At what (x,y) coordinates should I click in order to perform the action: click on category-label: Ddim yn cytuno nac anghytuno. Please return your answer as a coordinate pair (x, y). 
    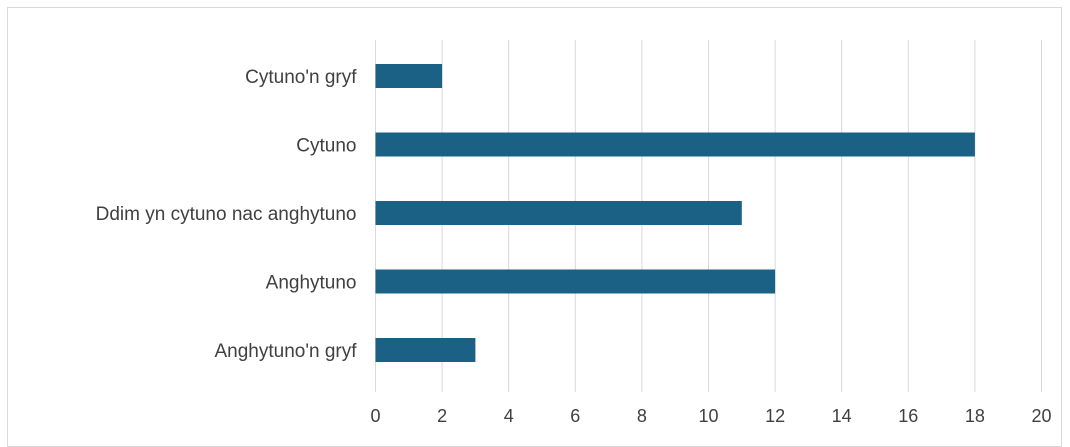
    Looking at the image, I should click on (226, 214).